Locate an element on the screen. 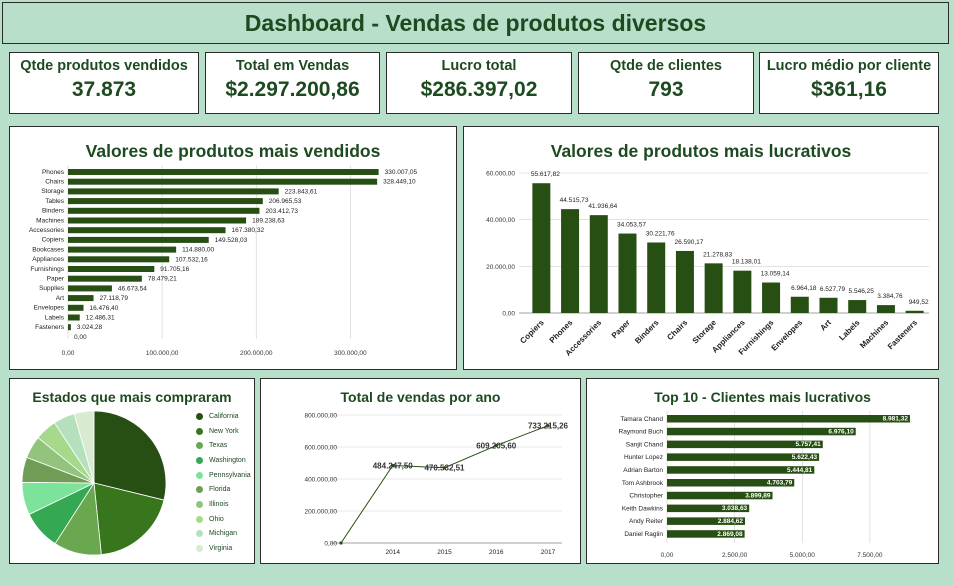  y-tick-label: 60.000,00 is located at coordinates (500, 174).